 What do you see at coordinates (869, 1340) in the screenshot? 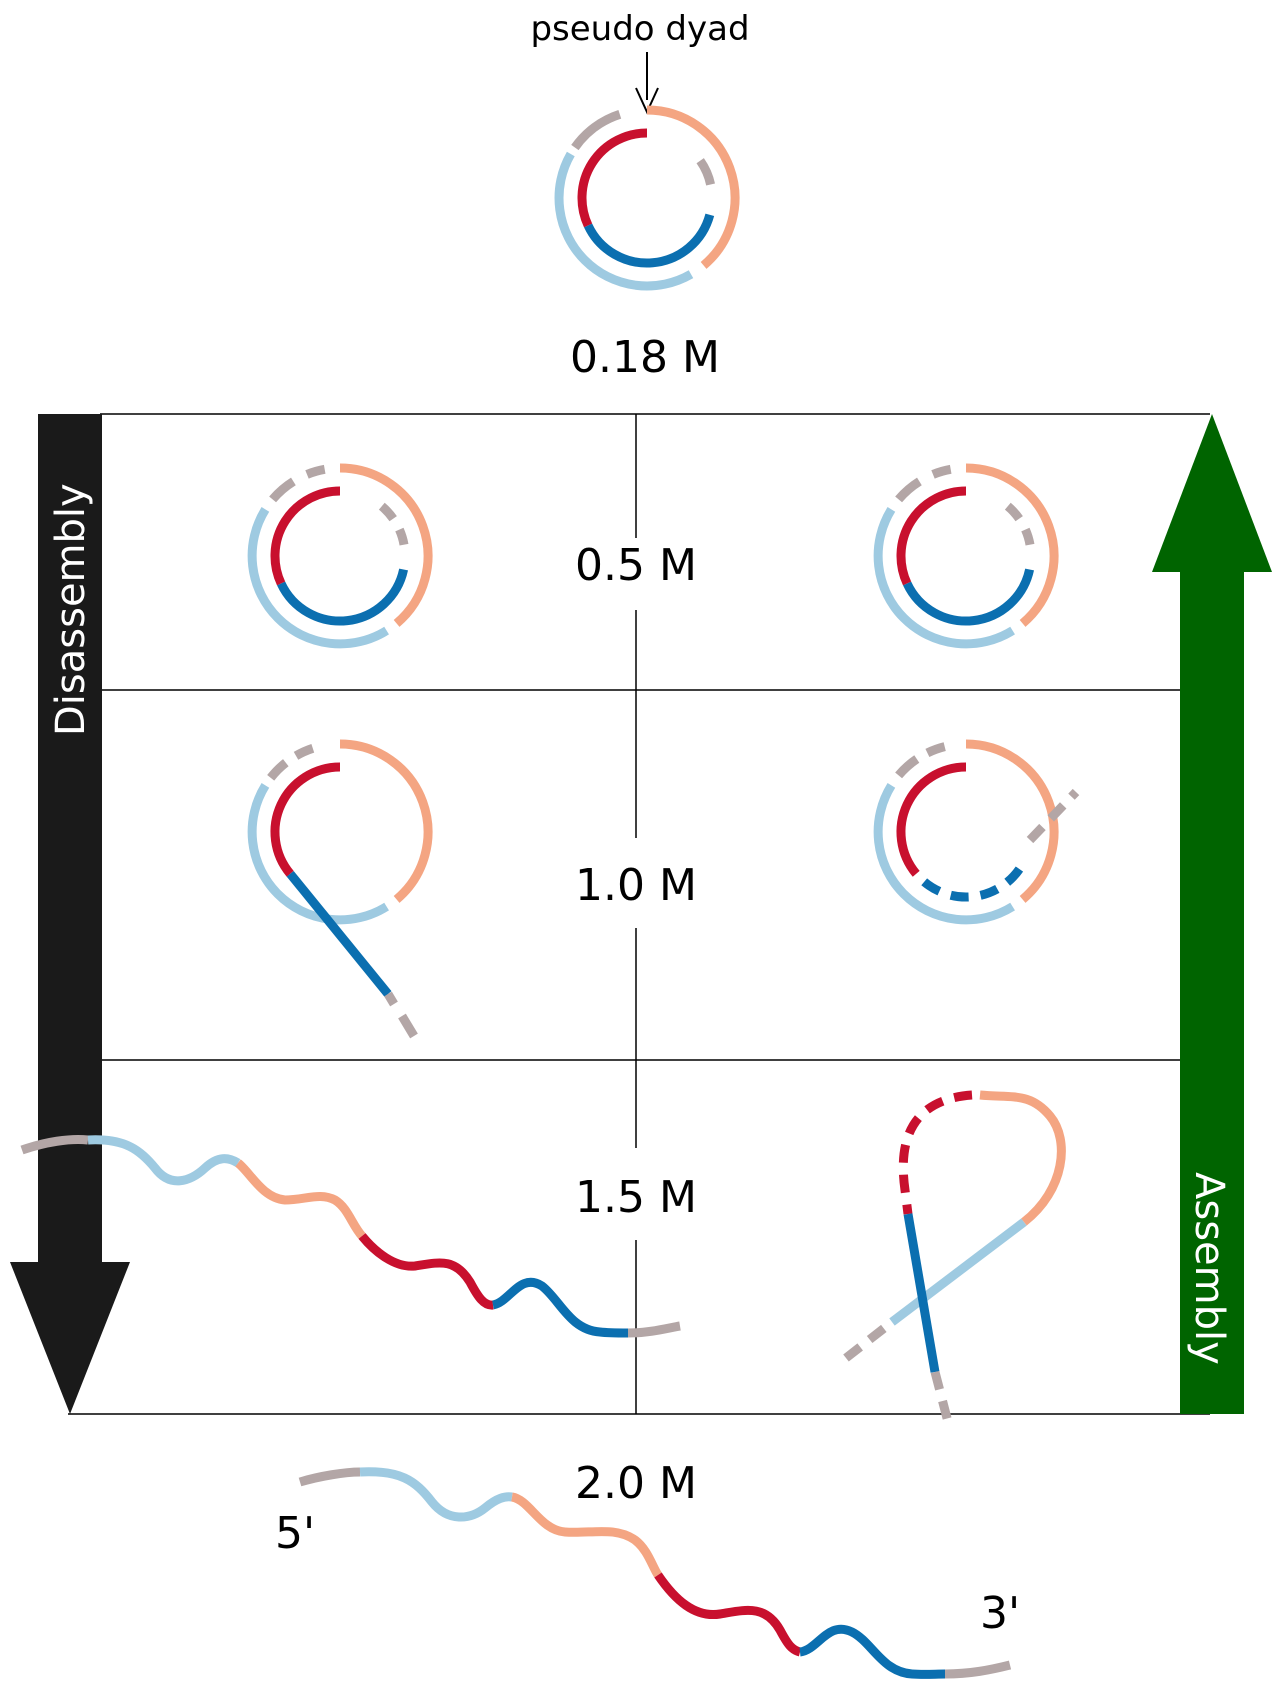
I see `linker-dna-5prime-dashed` at bounding box center [869, 1340].